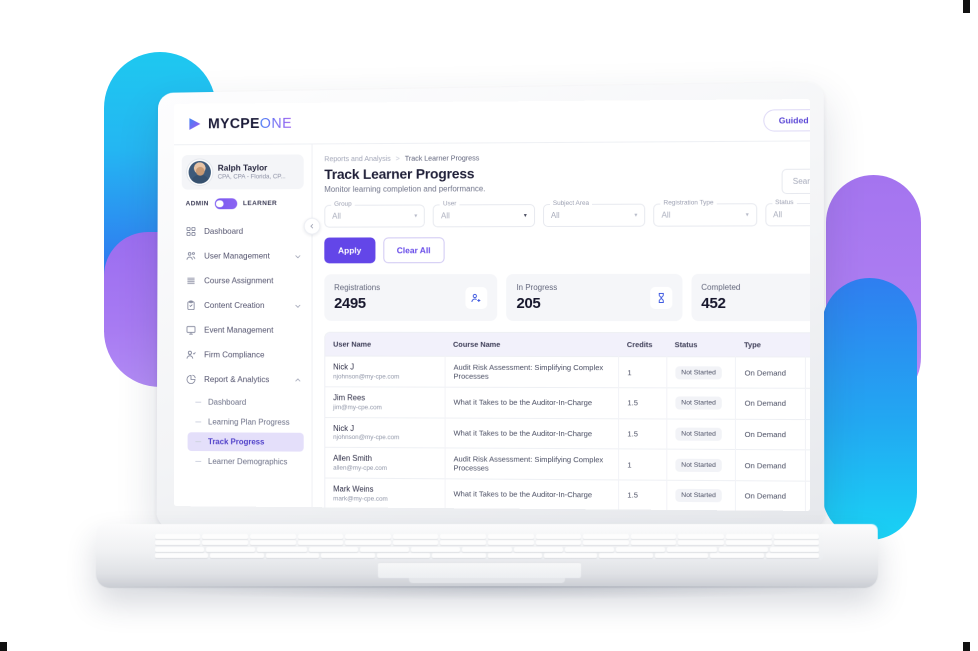 The width and height of the screenshot is (978, 651). I want to click on switch-knob, so click(220, 203).